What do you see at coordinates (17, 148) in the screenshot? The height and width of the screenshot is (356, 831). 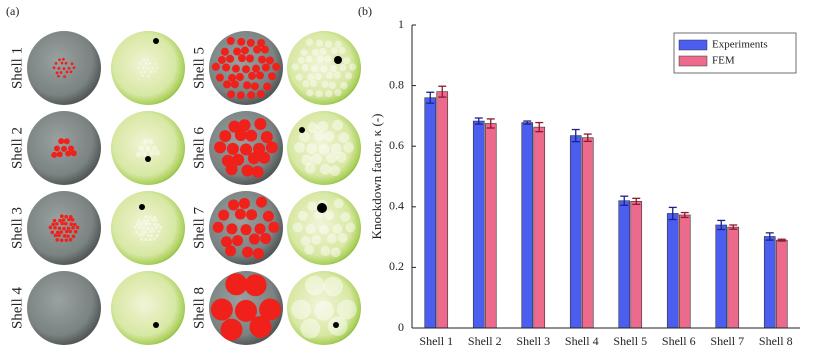 I see `shell-label: Shell 2` at bounding box center [17, 148].